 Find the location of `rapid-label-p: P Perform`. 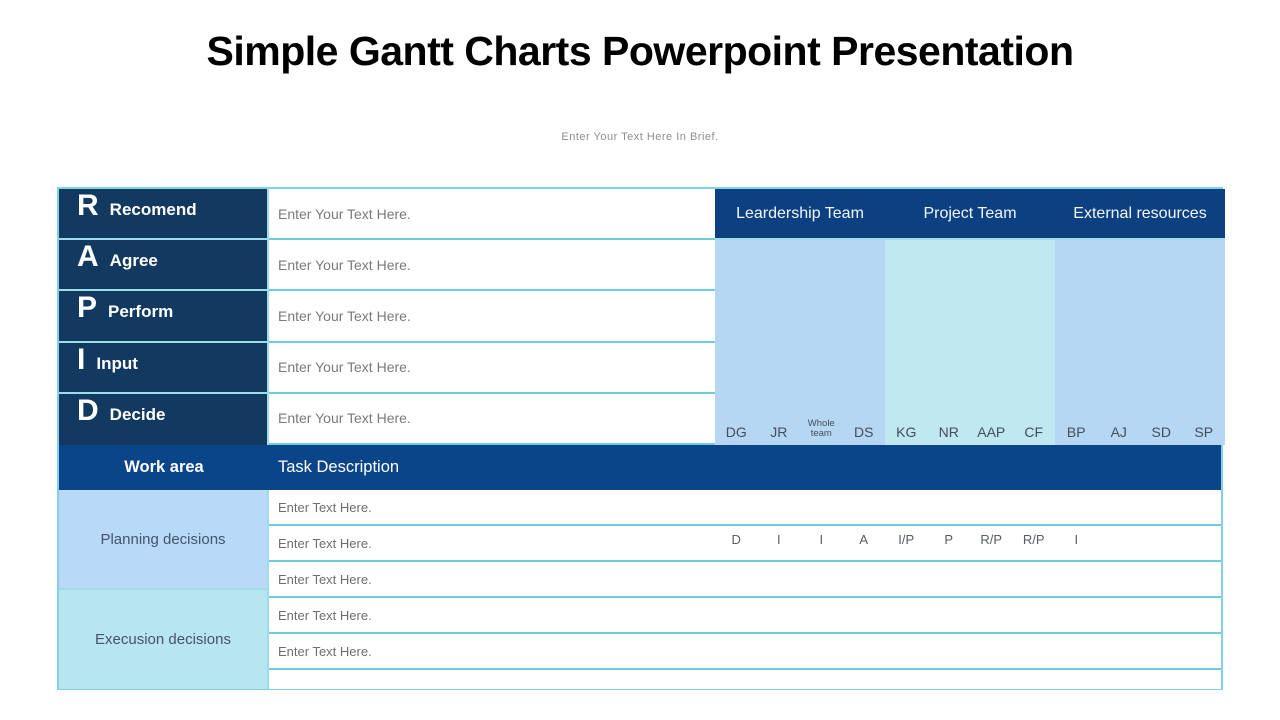

rapid-label-p: P Perform is located at coordinates (164, 317).